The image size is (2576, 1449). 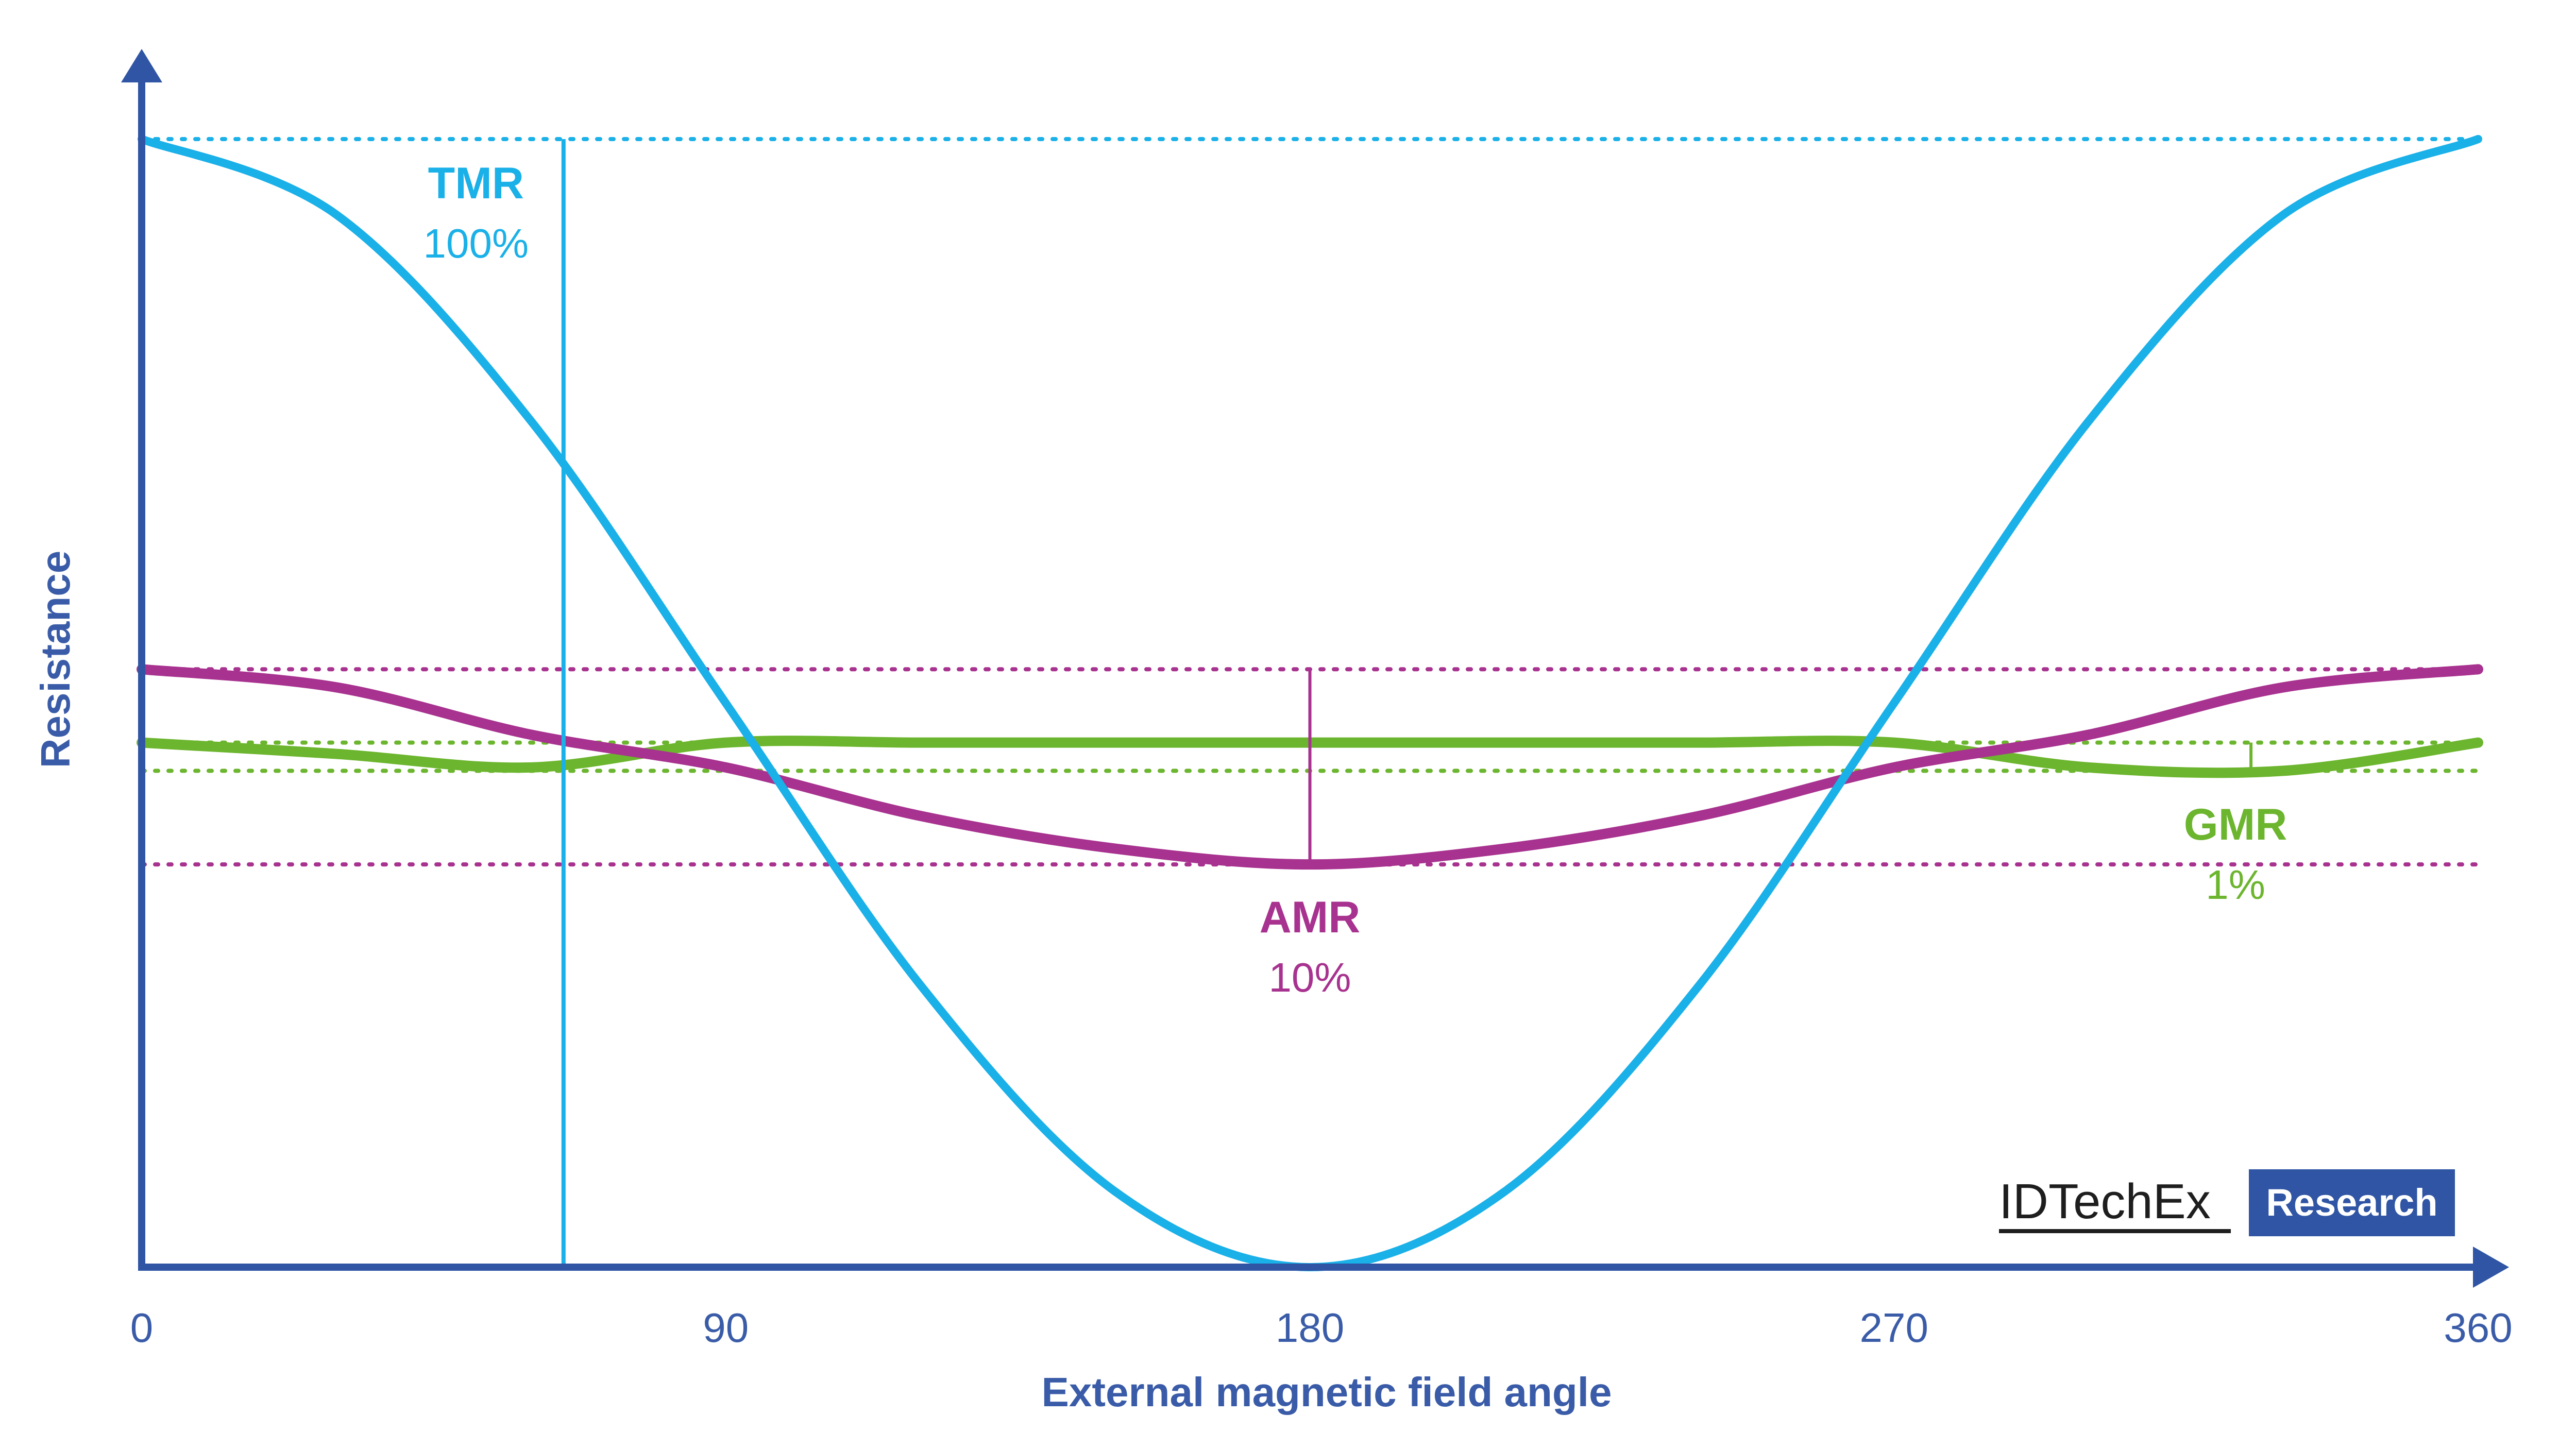 I want to click on x-tick-label: 0, so click(x=142, y=1328).